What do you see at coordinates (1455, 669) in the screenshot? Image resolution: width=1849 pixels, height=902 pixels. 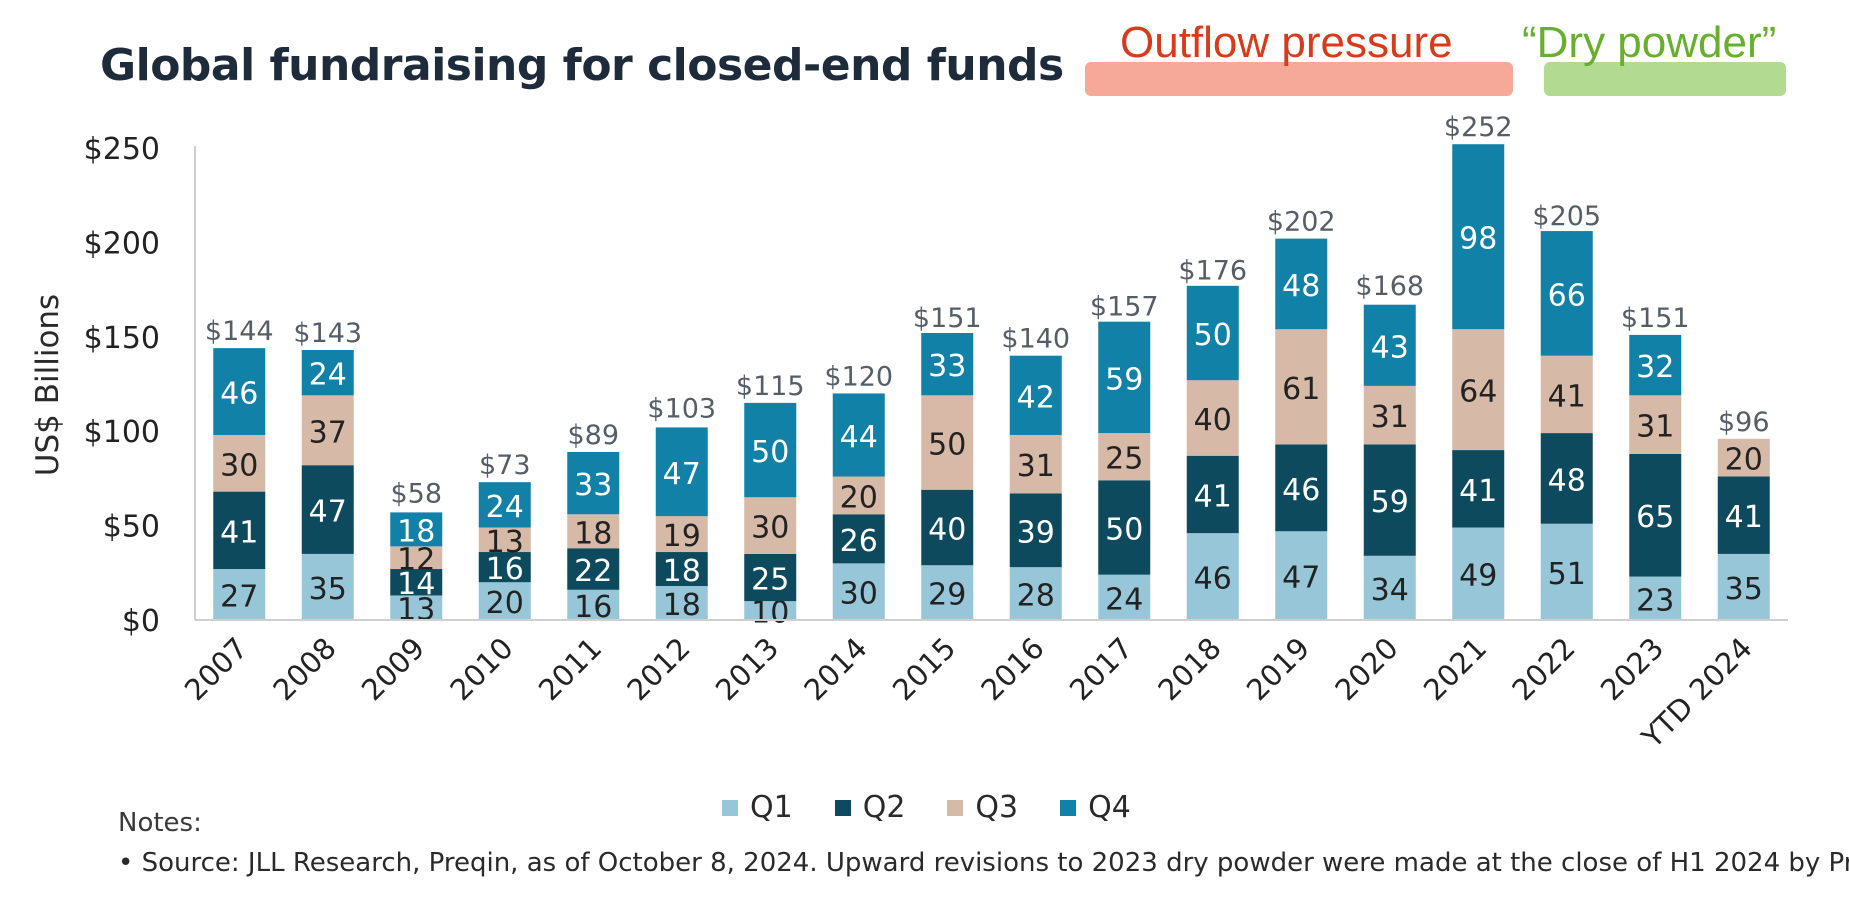 I see `x-tick-label: 2021` at bounding box center [1455, 669].